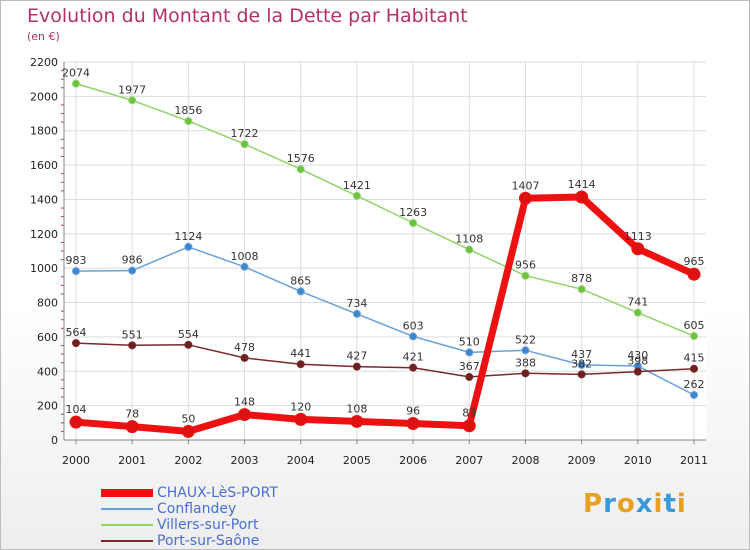 The width and height of the screenshot is (750, 550). I want to click on y-tick-label: 800, so click(47, 303).